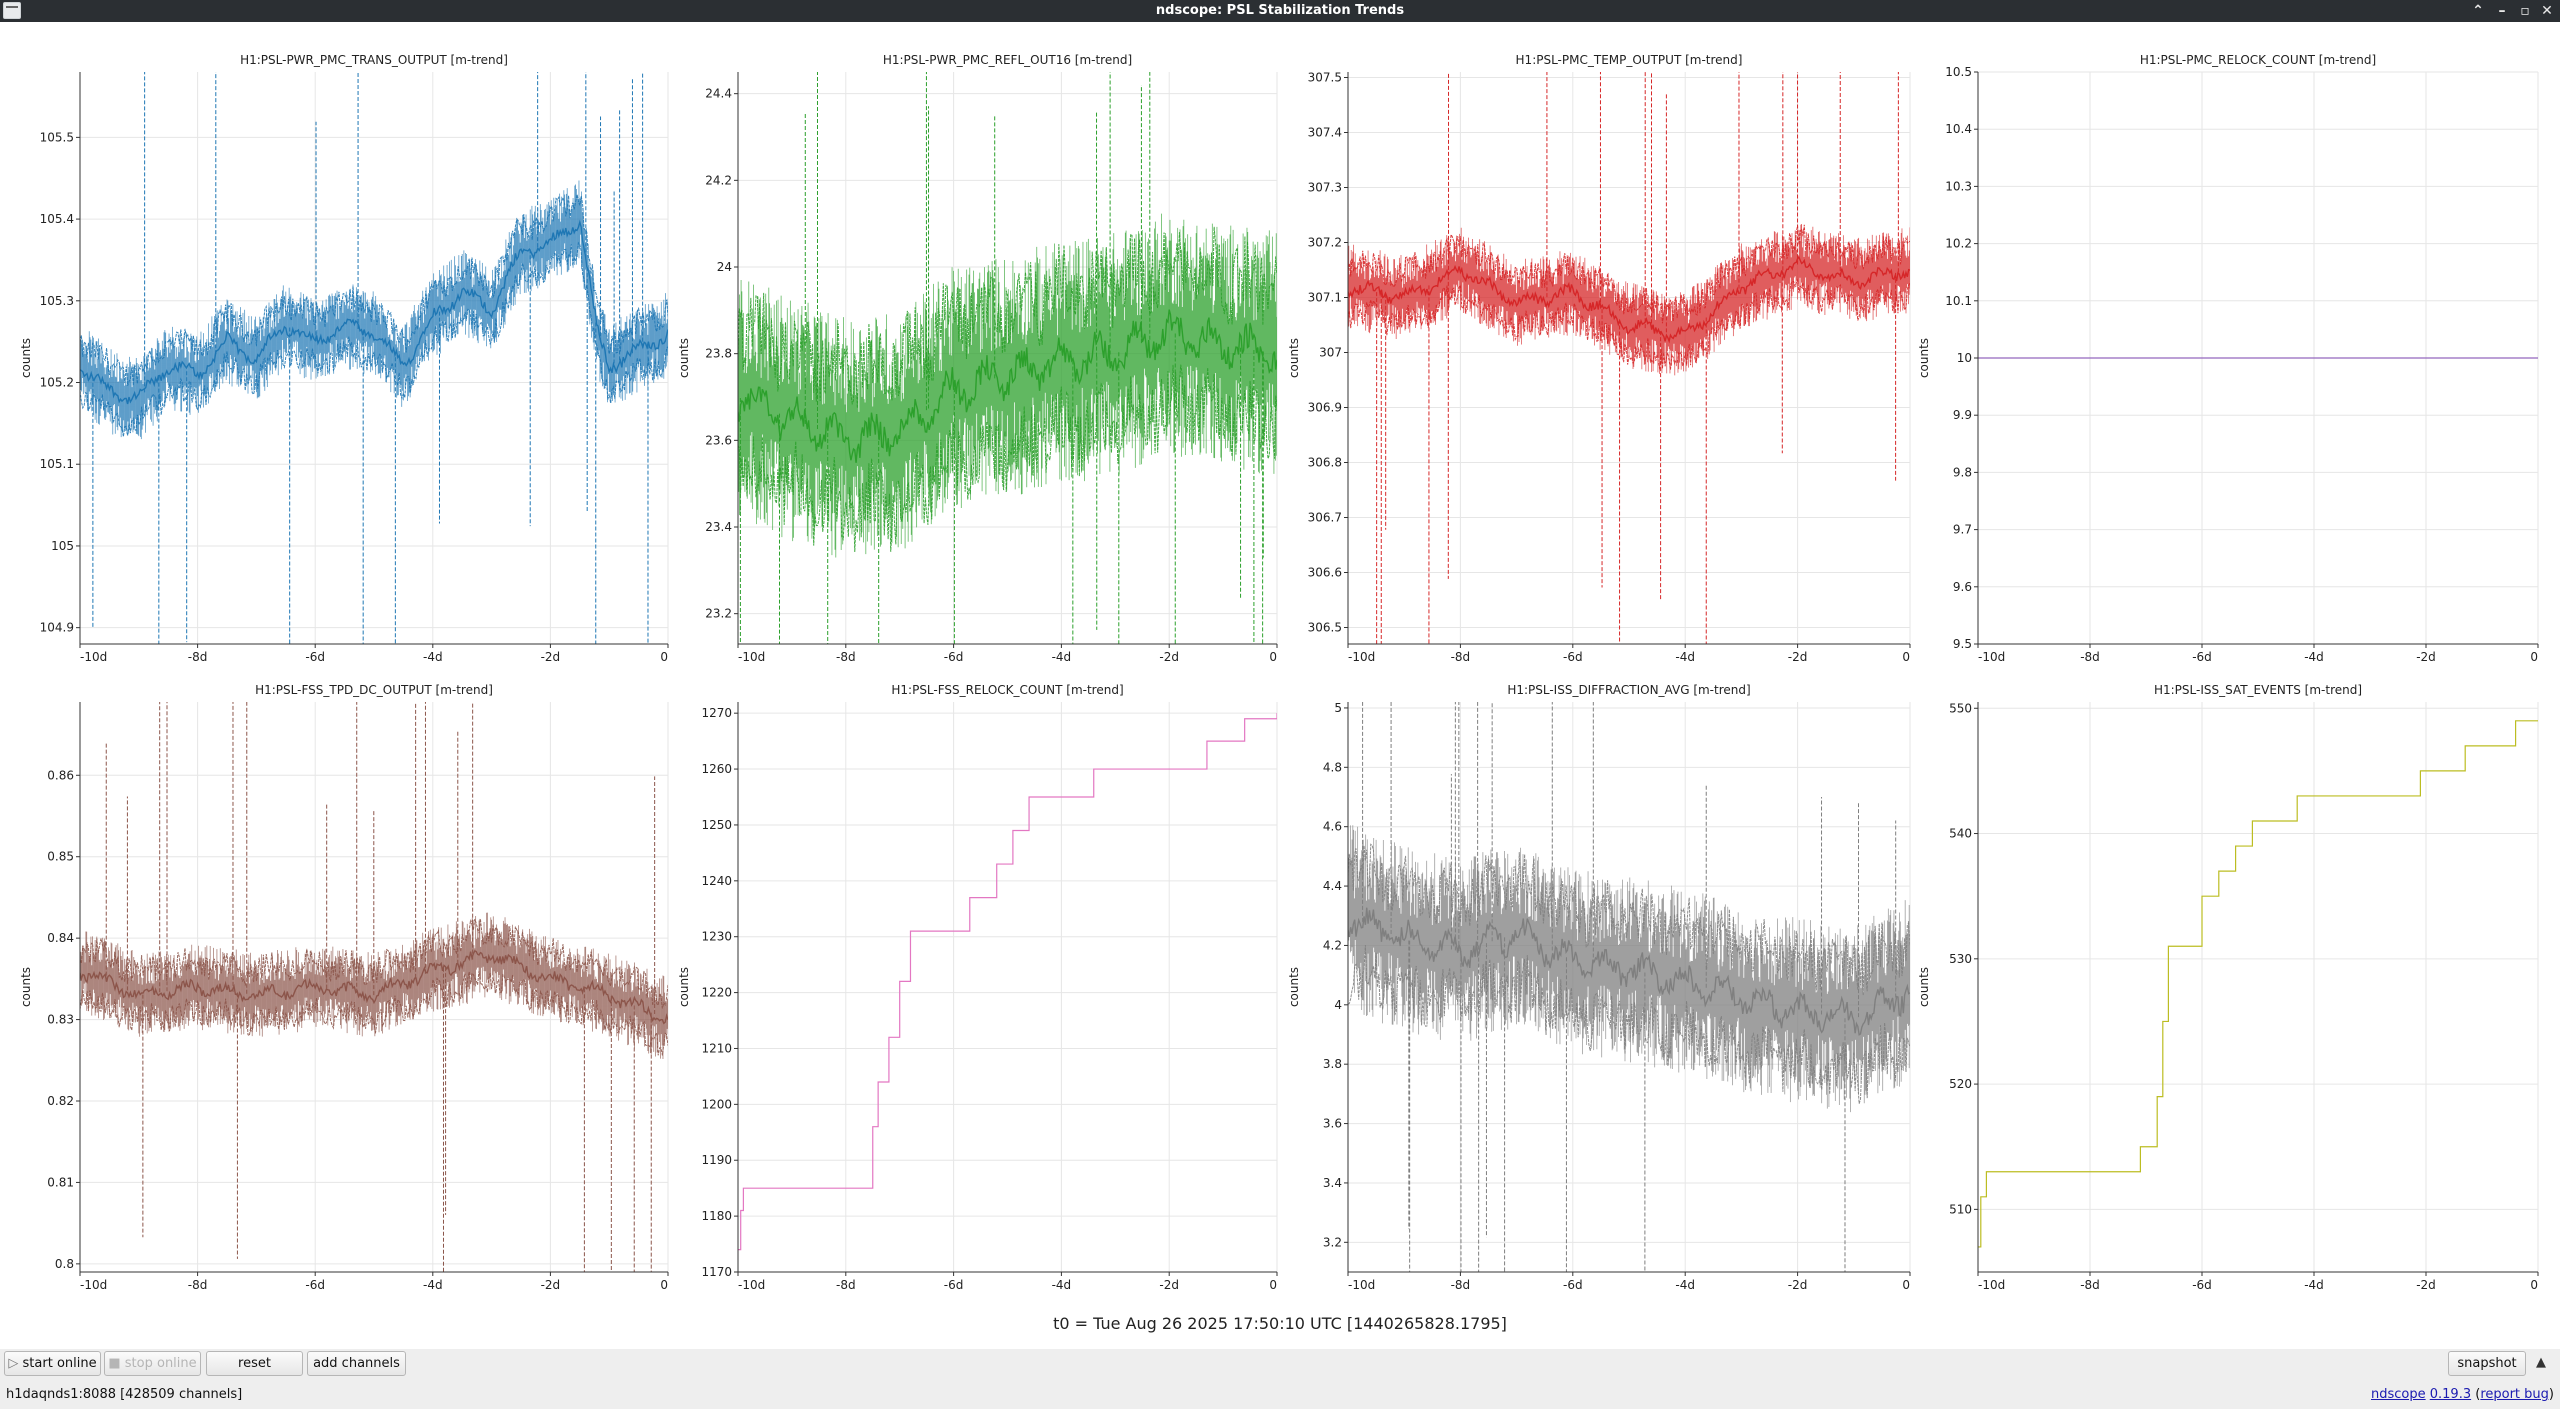  I want to click on reset-button: reset, so click(254, 1363).